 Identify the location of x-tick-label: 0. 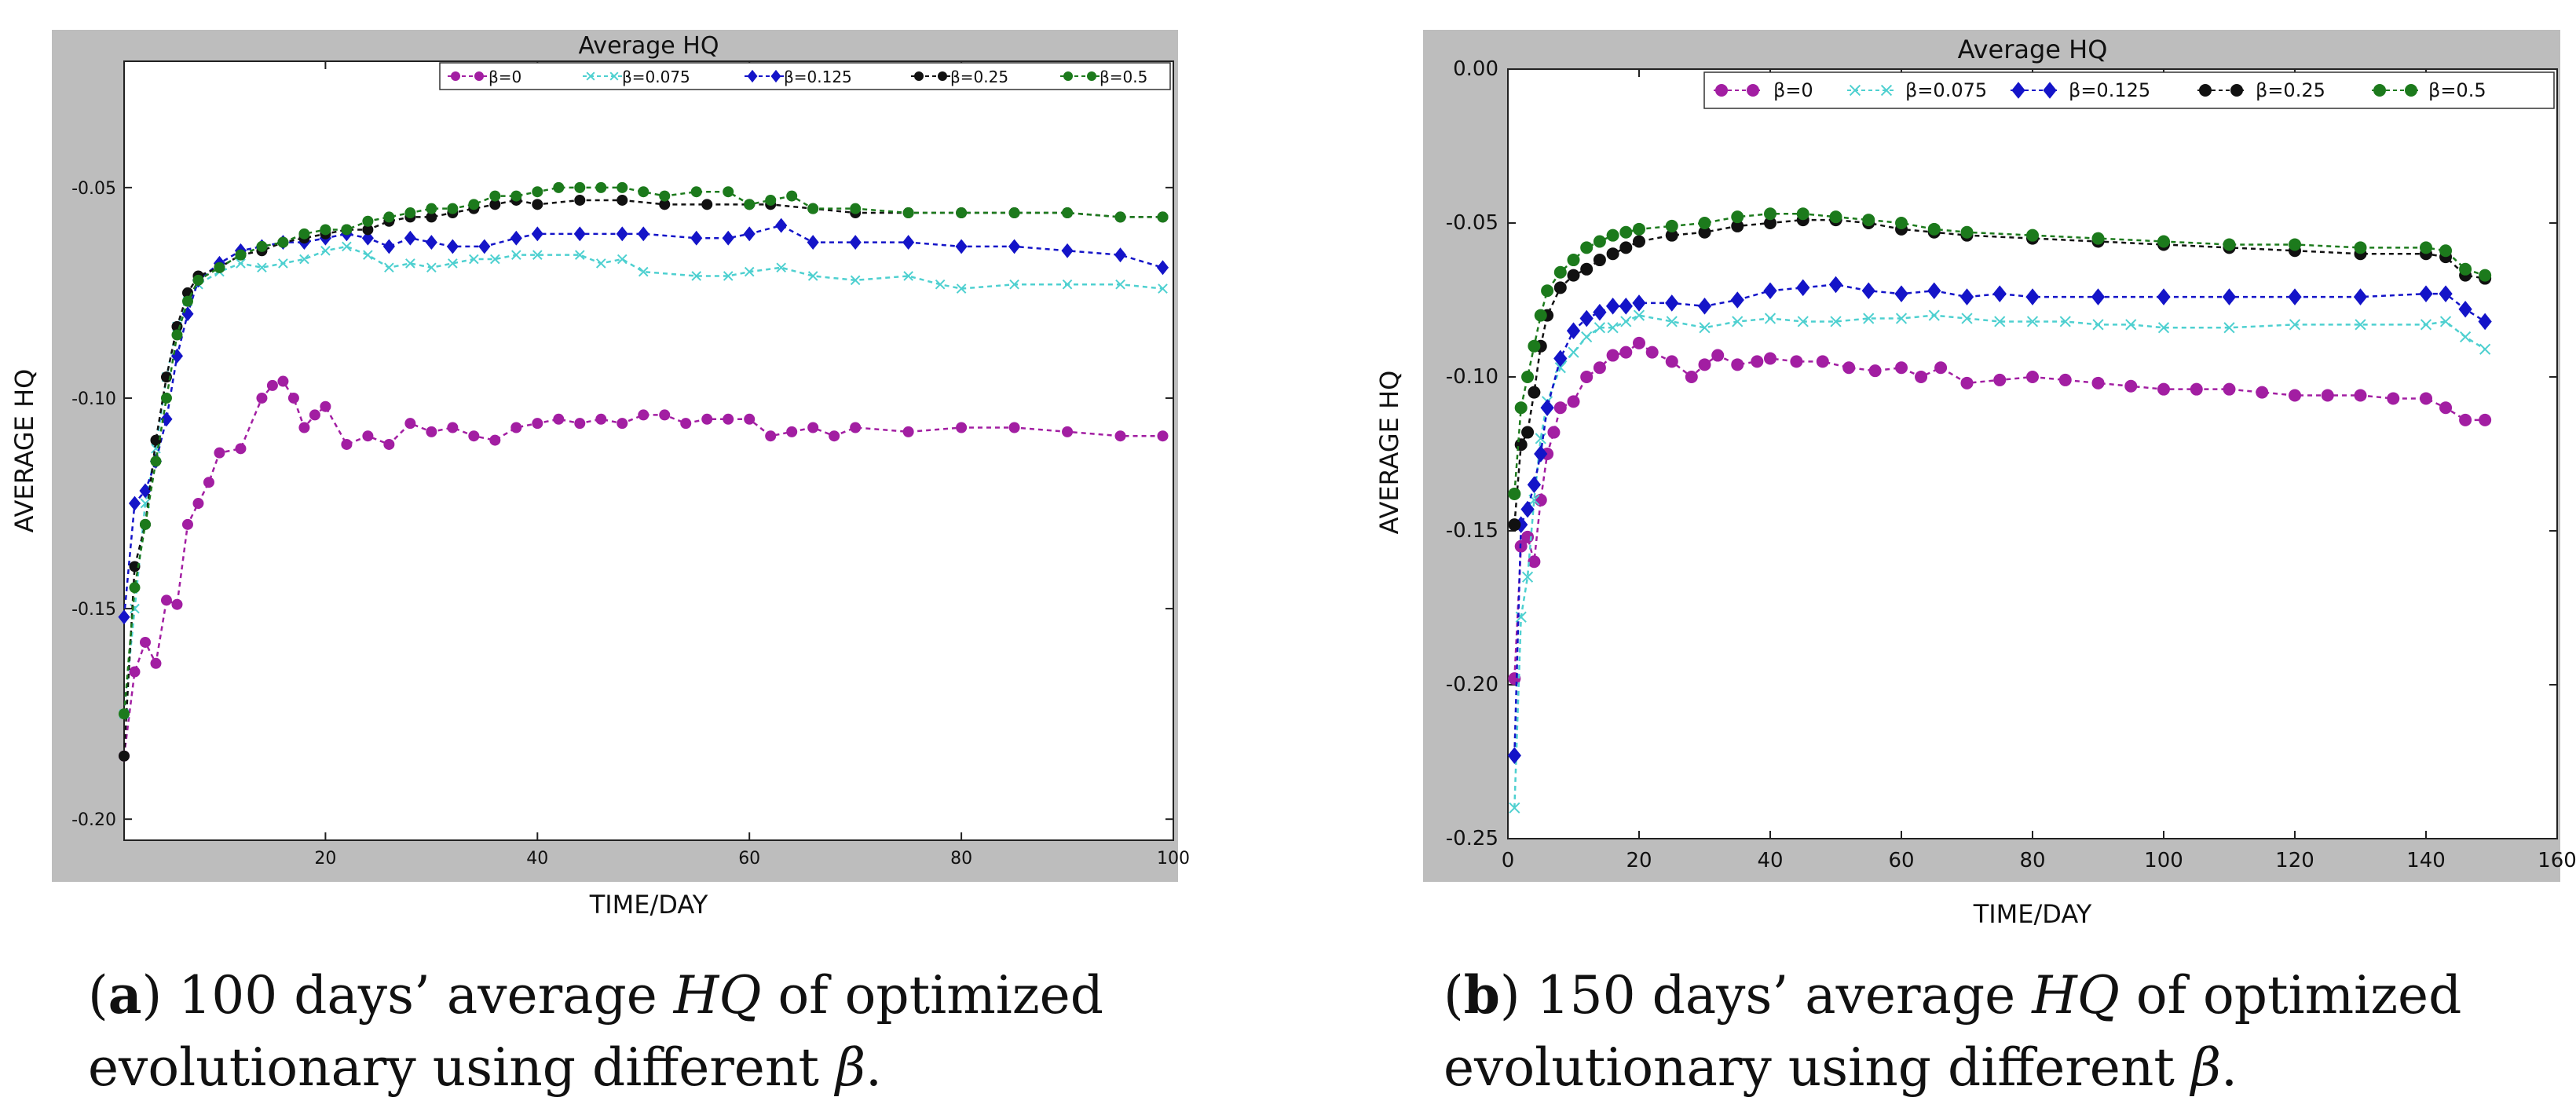
(1509, 860).